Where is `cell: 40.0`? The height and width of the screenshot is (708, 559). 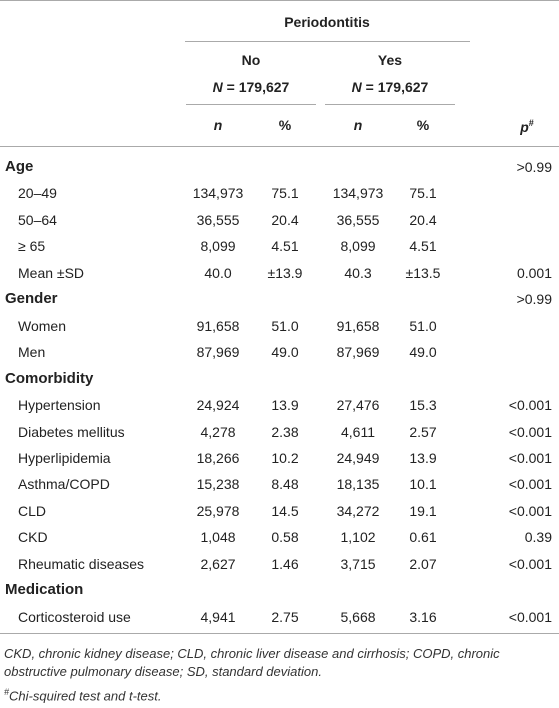
cell: 40.0 is located at coordinates (218, 272).